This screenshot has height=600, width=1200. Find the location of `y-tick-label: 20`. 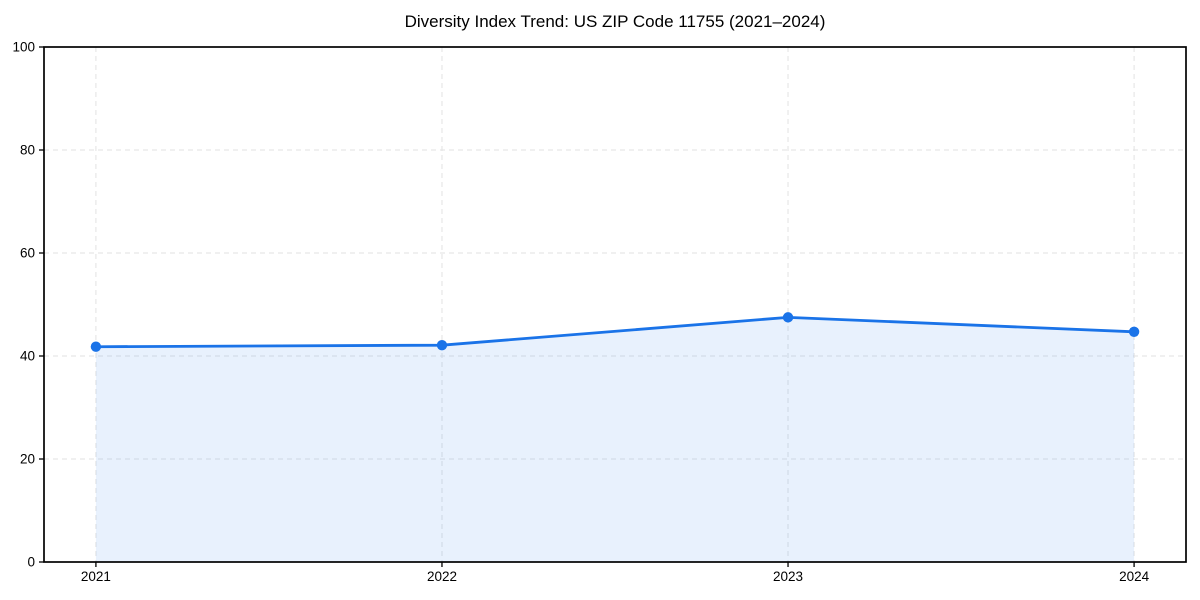

y-tick-label: 20 is located at coordinates (27, 459).